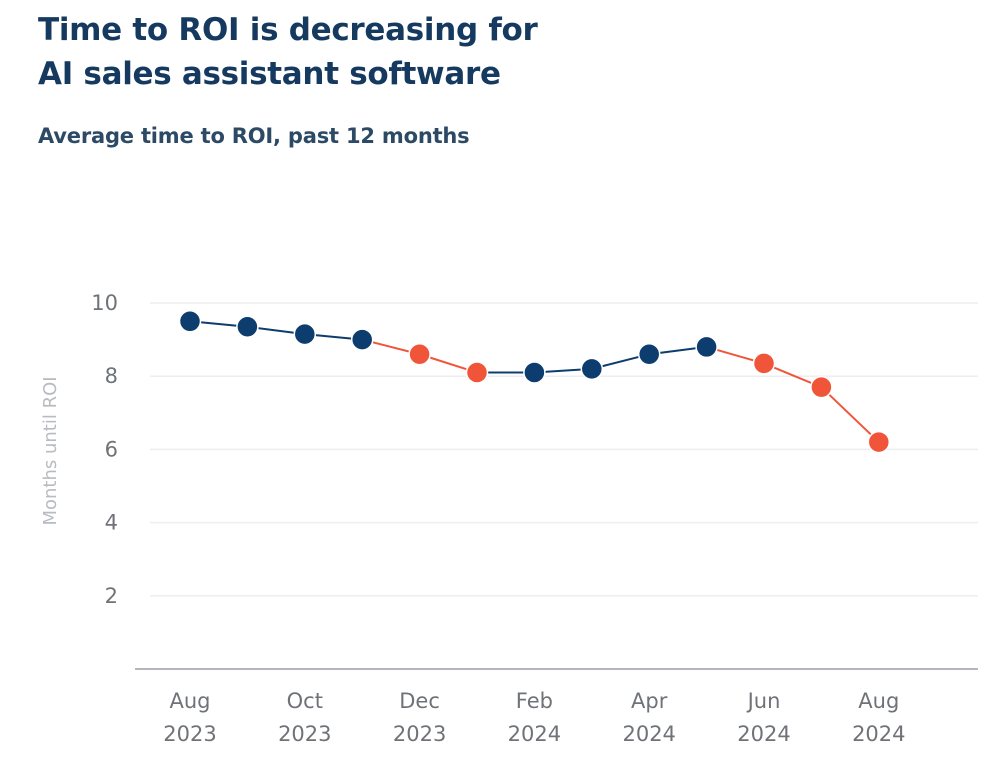  What do you see at coordinates (254, 136) in the screenshot?
I see `chart-subtitle: Average time to ROI, past 12 months` at bounding box center [254, 136].